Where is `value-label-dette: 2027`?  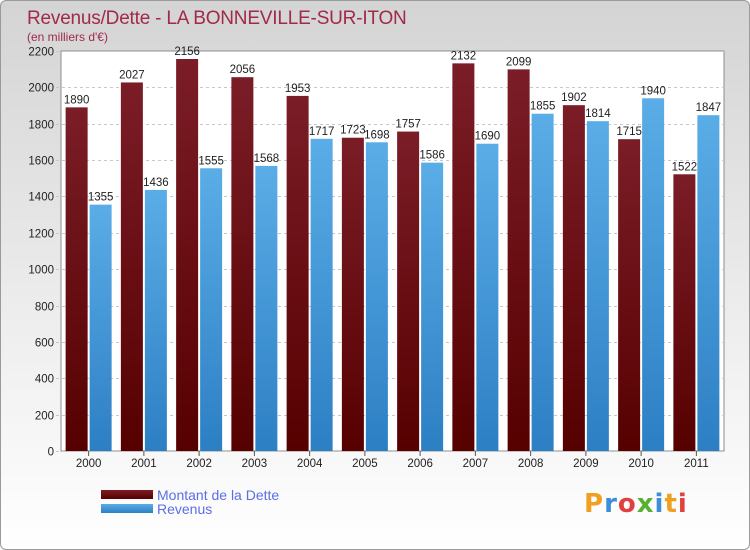 value-label-dette: 2027 is located at coordinates (132, 75).